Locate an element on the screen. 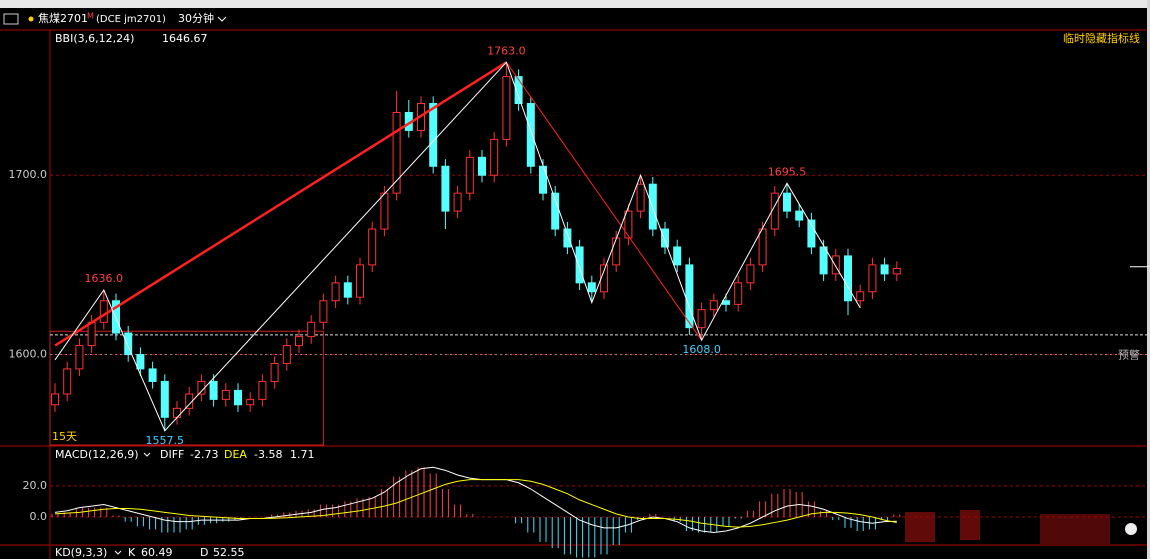 The width and height of the screenshot is (1150, 559). symbol-code: (DCE jm2701) is located at coordinates (131, 19).